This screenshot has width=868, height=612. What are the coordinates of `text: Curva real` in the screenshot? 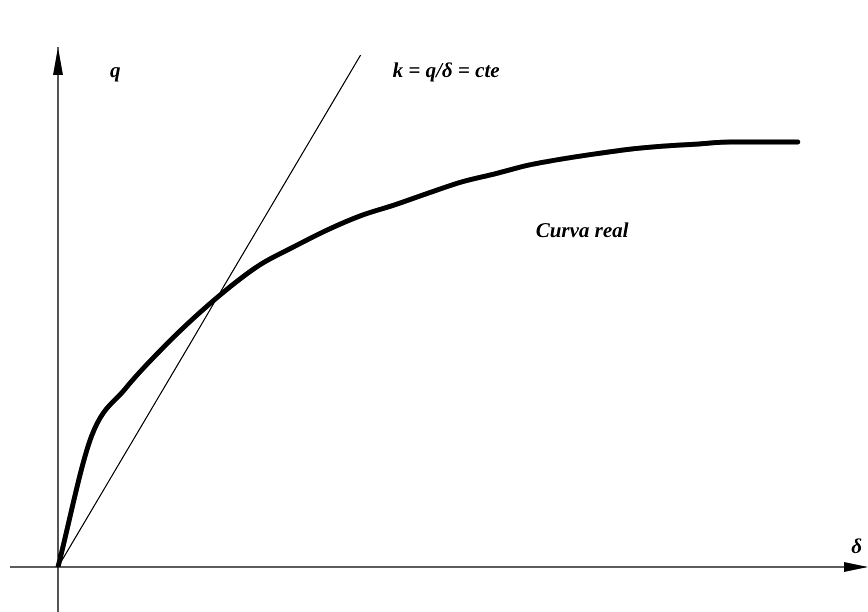 It's located at (582, 230).